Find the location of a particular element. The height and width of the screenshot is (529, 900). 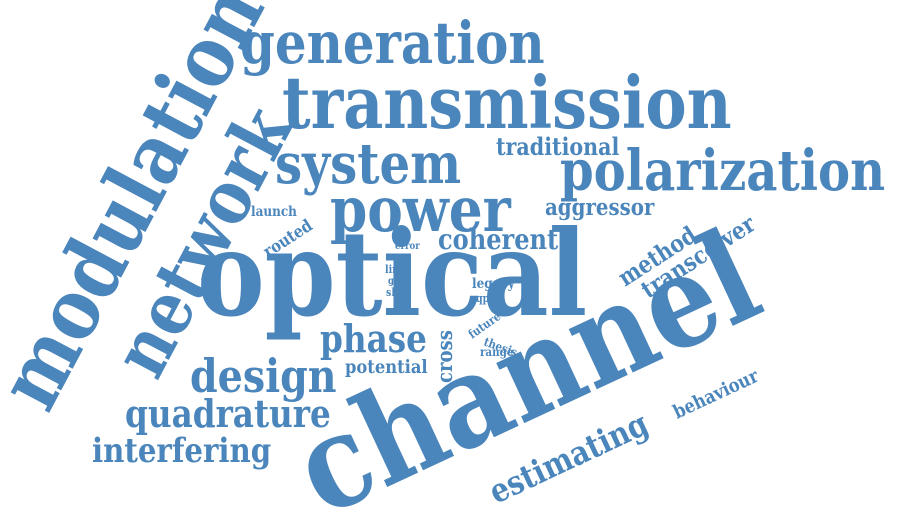

word-generation: generation is located at coordinates (392, 42).